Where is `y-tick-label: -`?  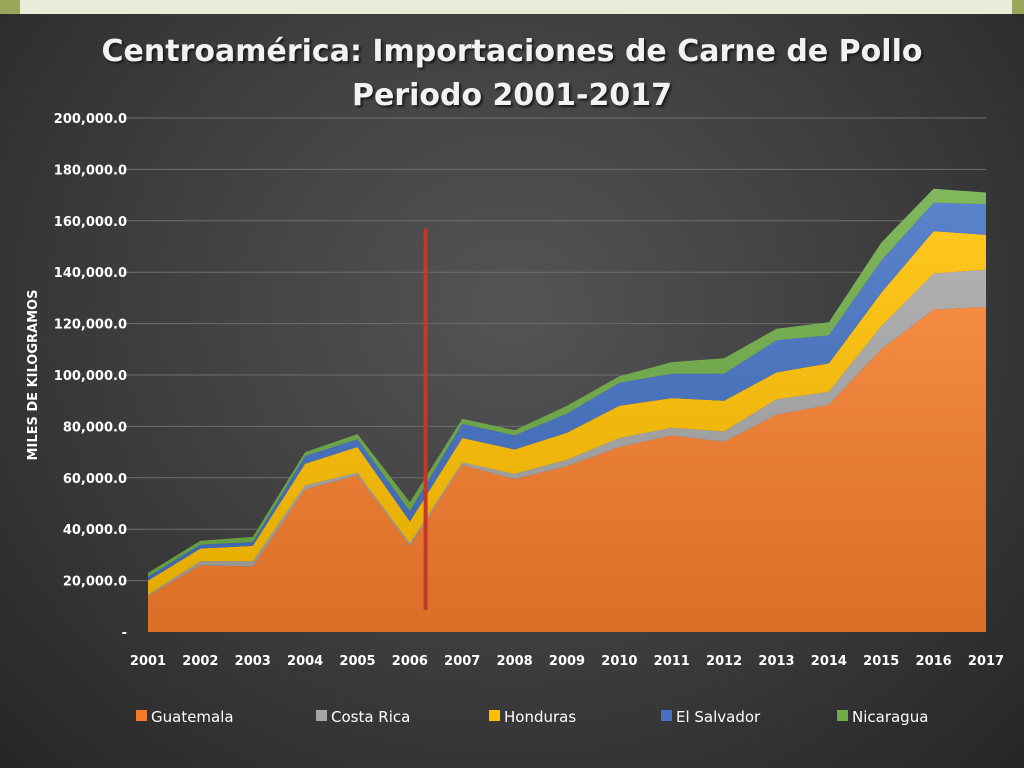 y-tick-label: - is located at coordinates (124, 633).